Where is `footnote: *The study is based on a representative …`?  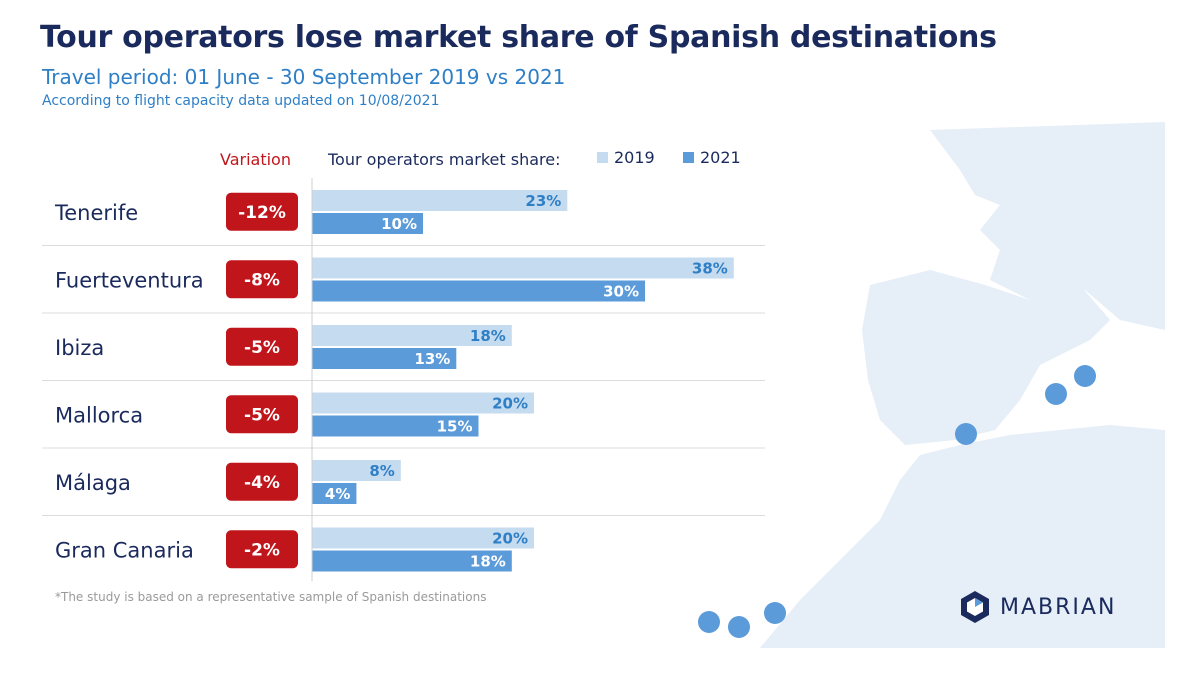 footnote: *The study is based on a representative … is located at coordinates (271, 597).